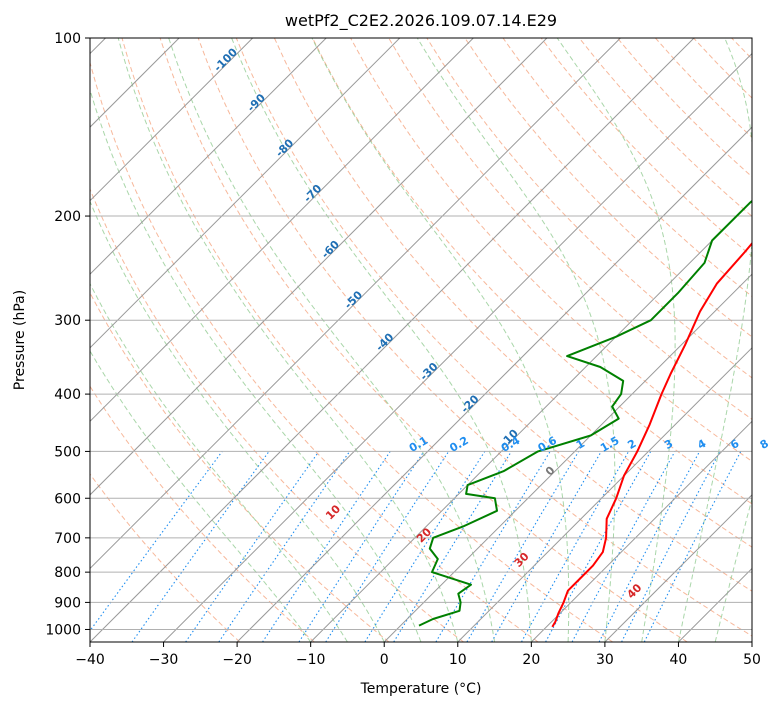 Image resolution: width=775 pixels, height=708 pixels. What do you see at coordinates (20, 340) in the screenshot?
I see `y-axis-label: Pressure (hPa)` at bounding box center [20, 340].